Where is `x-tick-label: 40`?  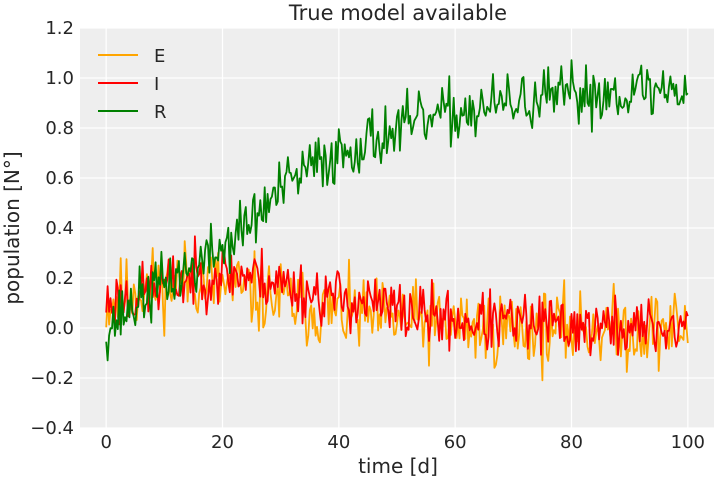
x-tick-label: 40 is located at coordinates (338, 442).